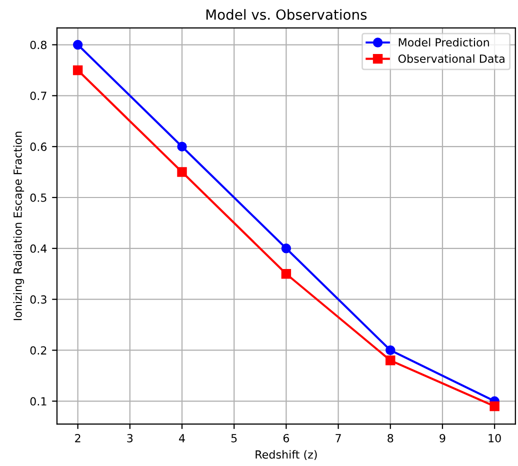 Image resolution: width=518 pixels, height=466 pixels. Describe the element at coordinates (38, 350) in the screenshot. I see `y-tick-label: 0.2` at that location.